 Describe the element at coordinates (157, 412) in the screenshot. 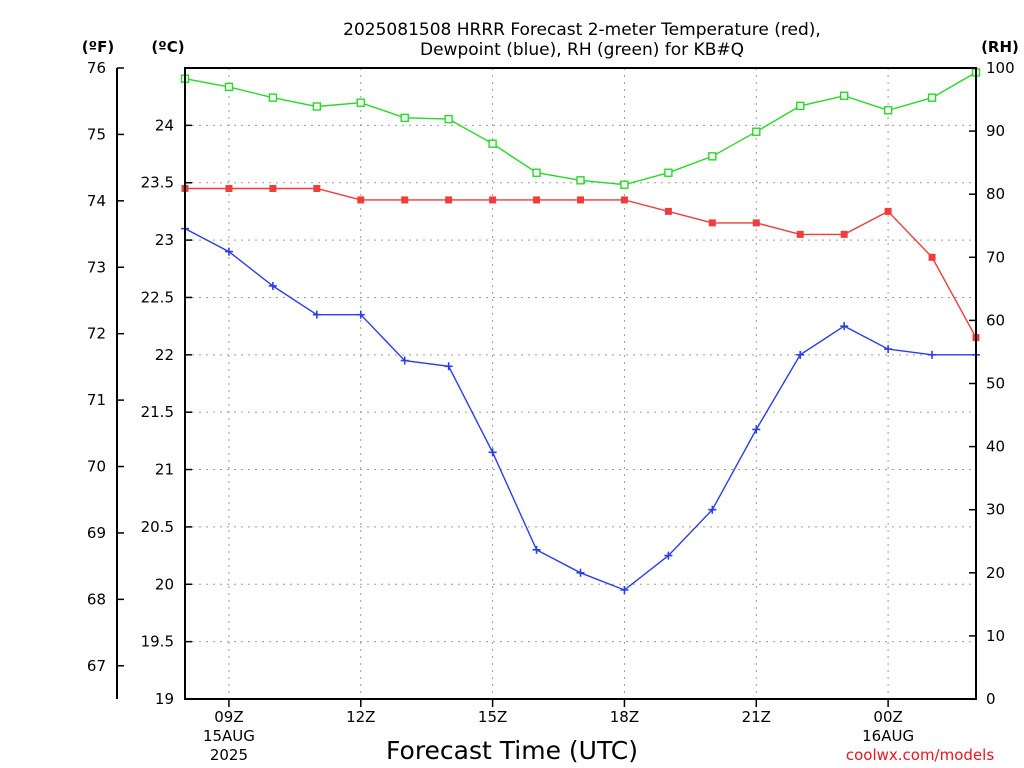

I see `celsius-tick-label: 21.5` at that location.